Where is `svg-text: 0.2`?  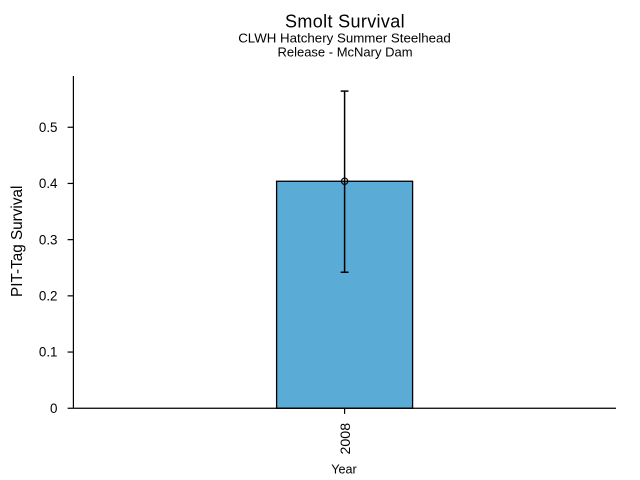 svg-text: 0.2 is located at coordinates (48, 295).